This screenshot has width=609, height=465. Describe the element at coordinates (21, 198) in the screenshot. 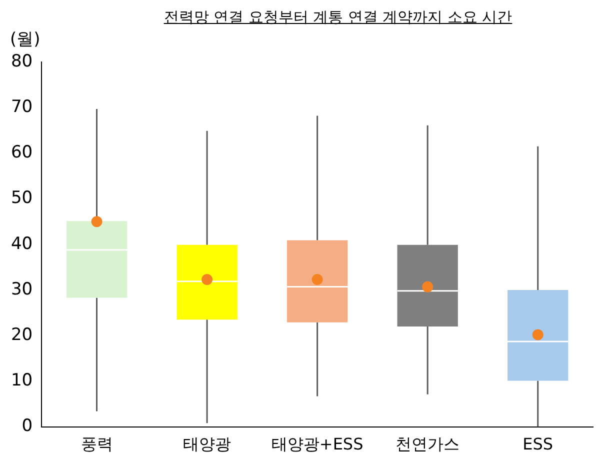

I see `y-tick-label: 50` at that location.